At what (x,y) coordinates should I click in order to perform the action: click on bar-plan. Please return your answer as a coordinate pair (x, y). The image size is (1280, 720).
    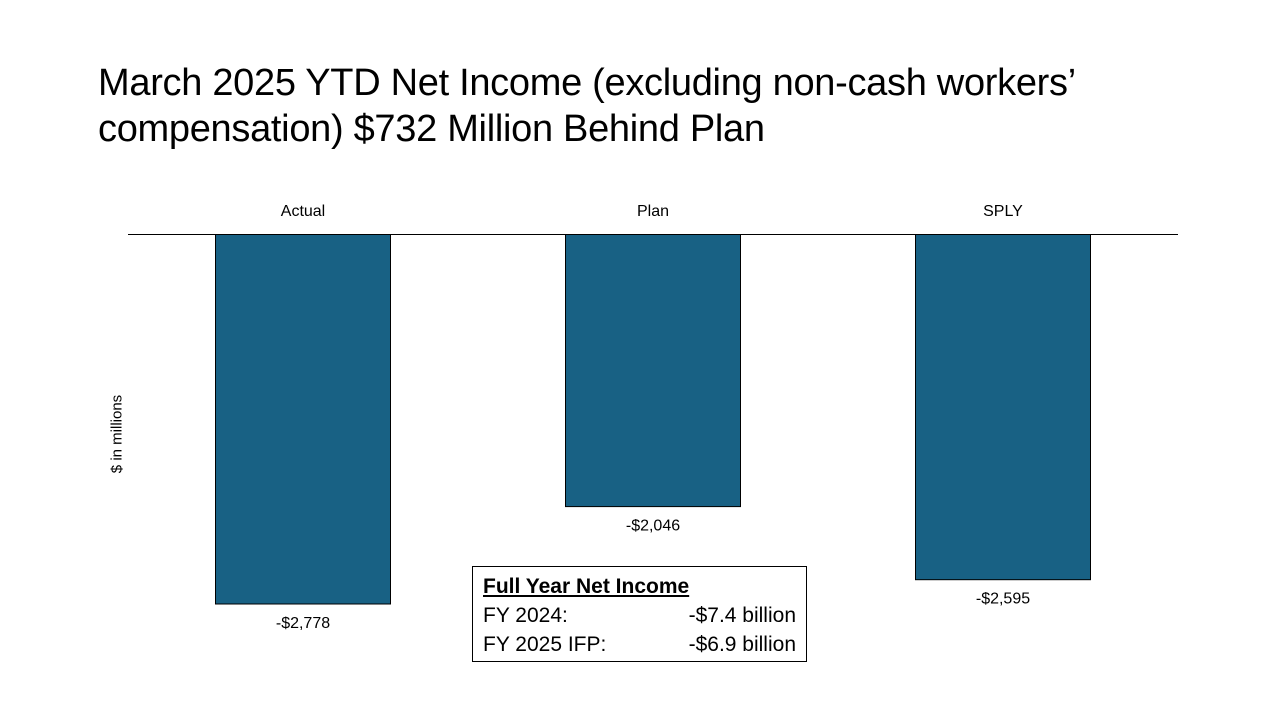
    Looking at the image, I should click on (653, 371).